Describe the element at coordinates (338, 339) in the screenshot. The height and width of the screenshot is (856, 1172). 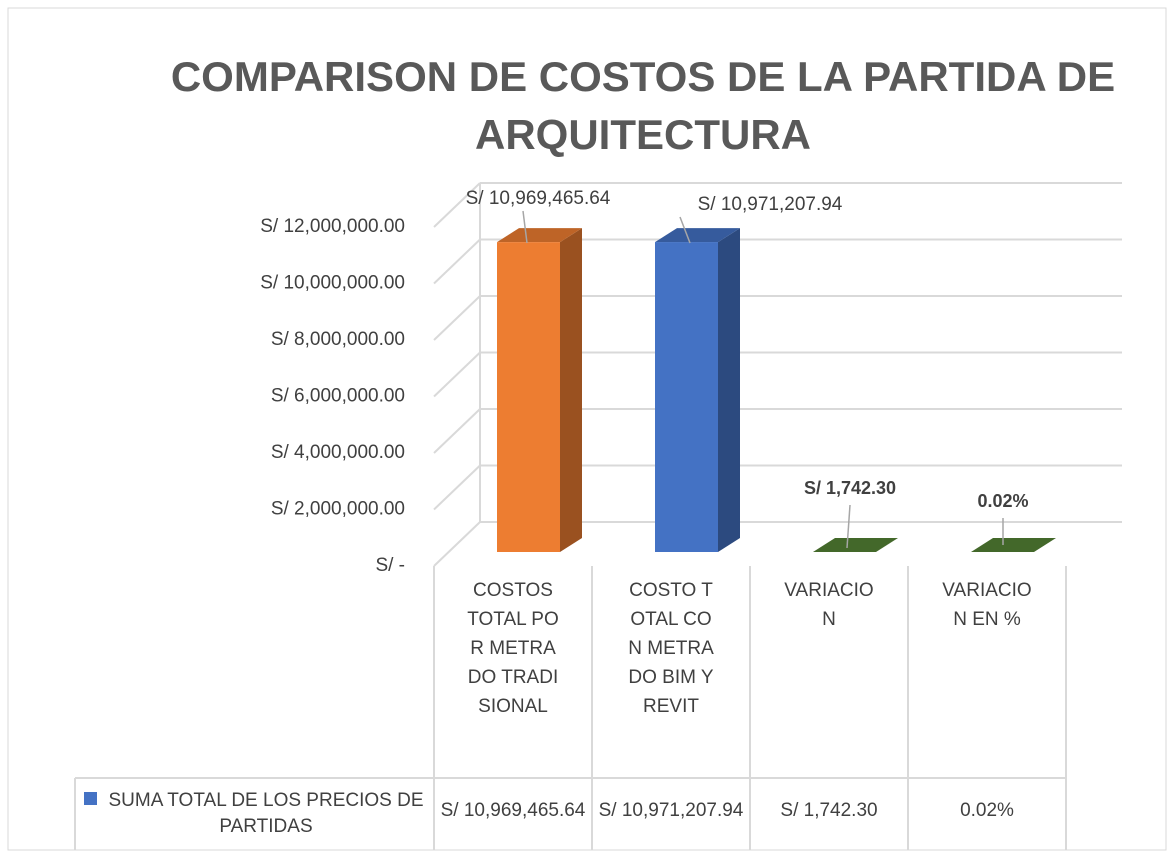
I see `y-tick-label: S/ 8,000,000.00` at that location.